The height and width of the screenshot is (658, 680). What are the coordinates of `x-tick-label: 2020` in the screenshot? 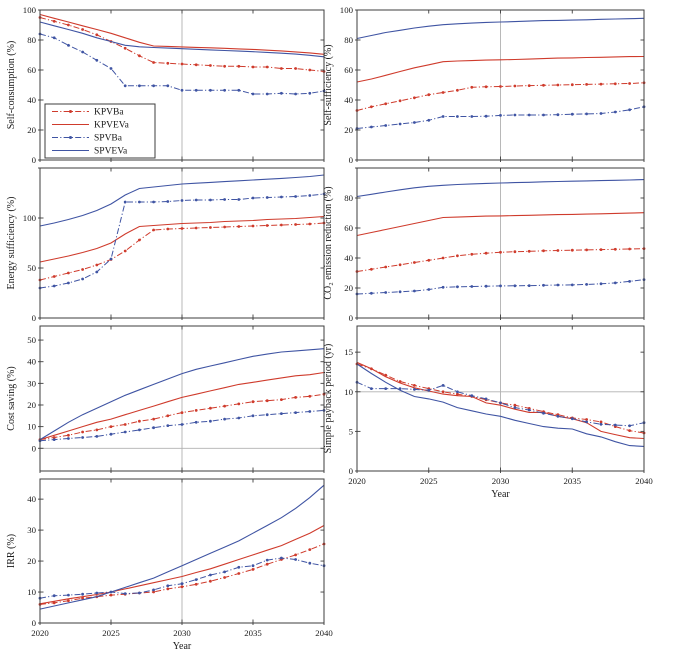 It's located at (40, 633).